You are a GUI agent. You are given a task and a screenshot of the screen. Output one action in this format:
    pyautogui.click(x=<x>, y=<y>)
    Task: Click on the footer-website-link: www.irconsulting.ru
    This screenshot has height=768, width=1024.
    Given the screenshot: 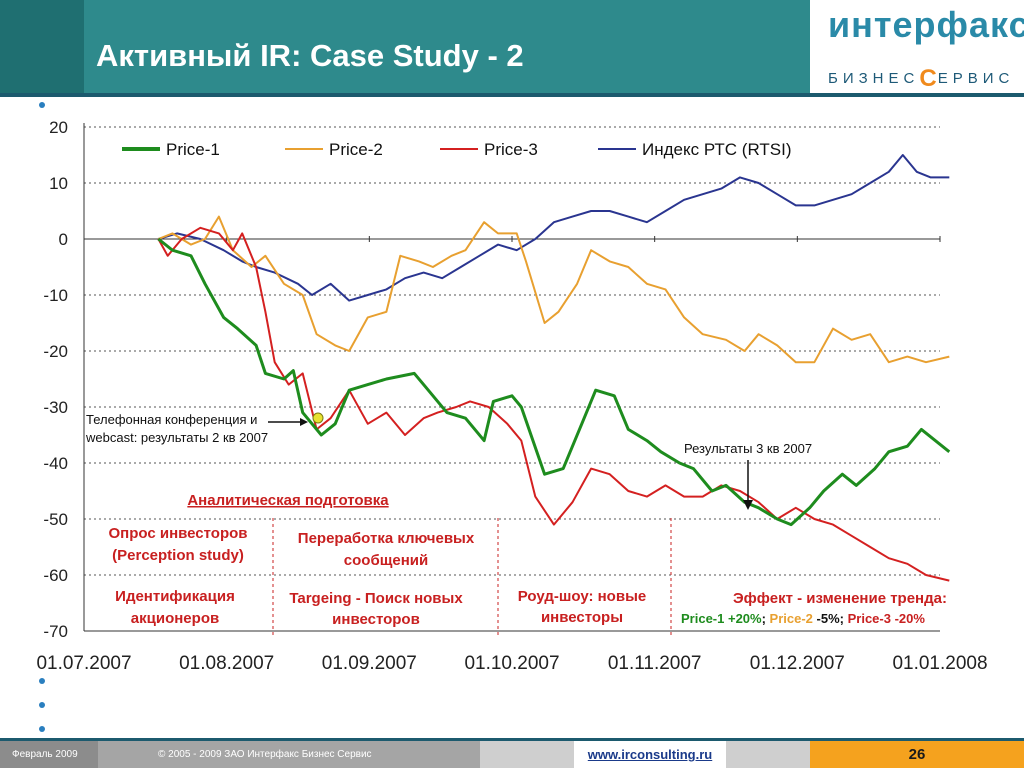 What is the action you would take?
    pyautogui.click(x=650, y=754)
    